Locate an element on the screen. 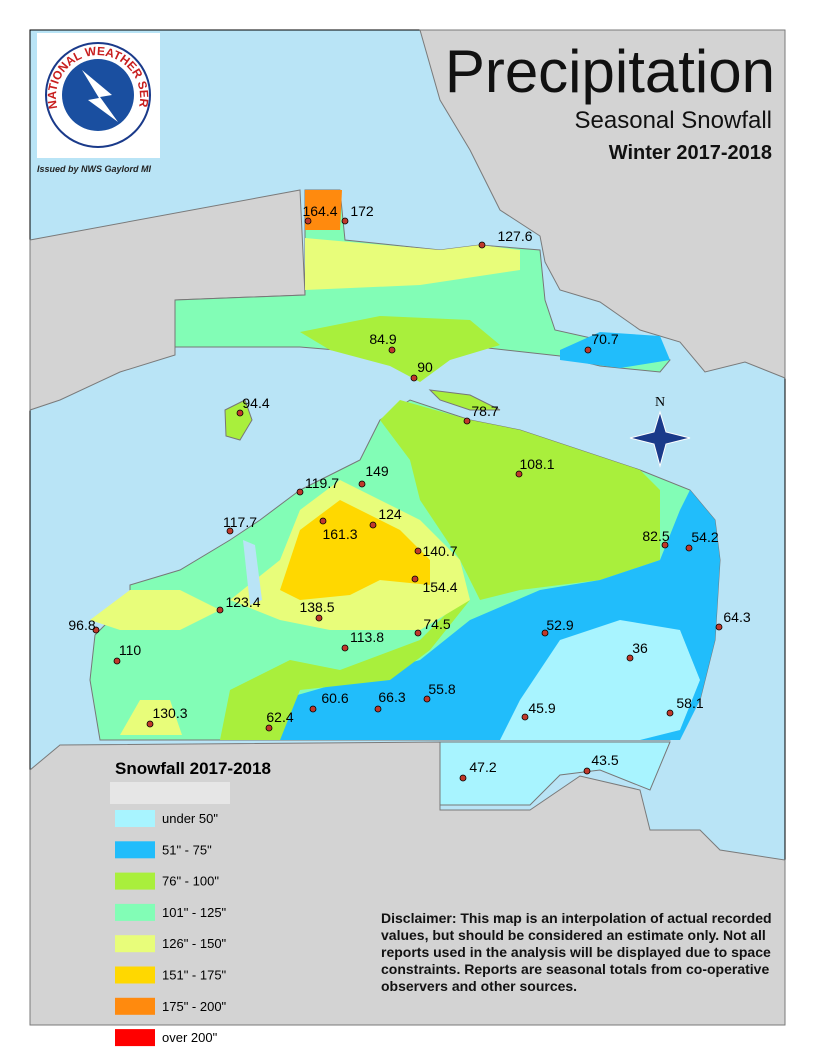  island is located at coordinates (464, 400).